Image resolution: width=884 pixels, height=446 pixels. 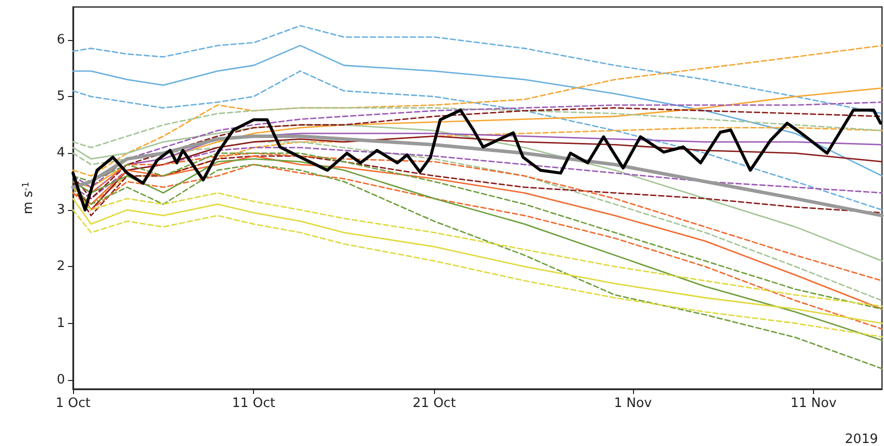 I want to click on x-tick-label: 1 Oct, so click(x=73, y=403).